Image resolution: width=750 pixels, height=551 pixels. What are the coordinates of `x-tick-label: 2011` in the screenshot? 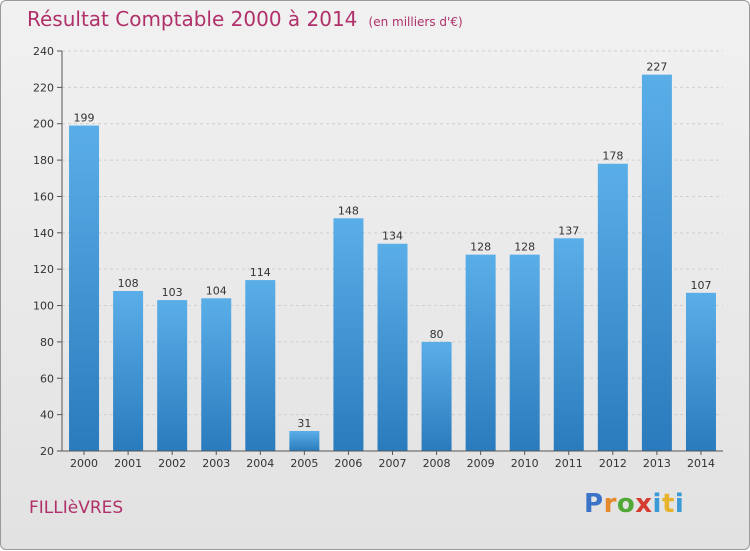 It's located at (569, 463).